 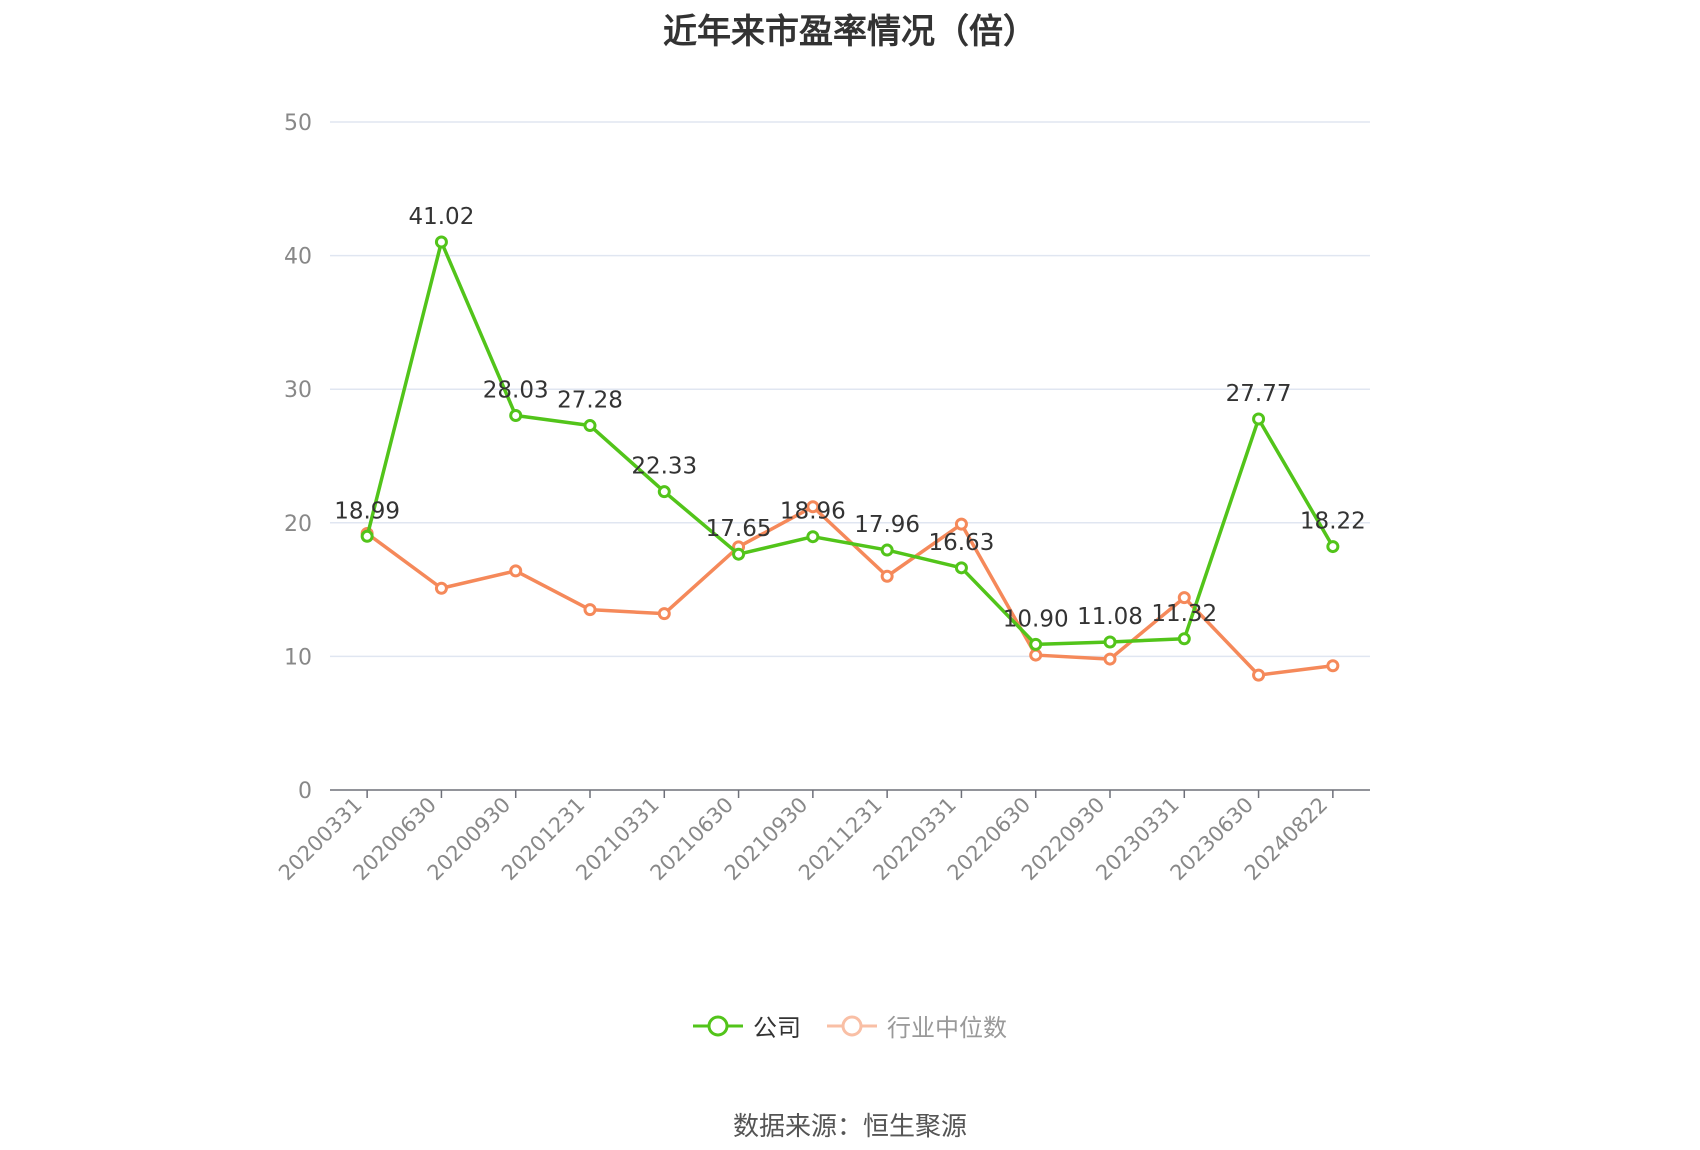 I want to click on y-axis-ticks: 0 10 20 30 40 50, so click(x=298, y=457).